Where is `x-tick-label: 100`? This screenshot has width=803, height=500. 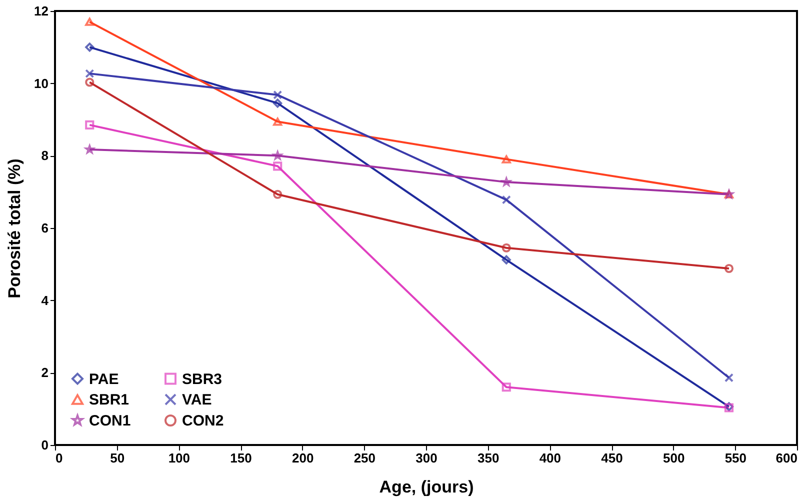 x-tick-label: 100 is located at coordinates (179, 458).